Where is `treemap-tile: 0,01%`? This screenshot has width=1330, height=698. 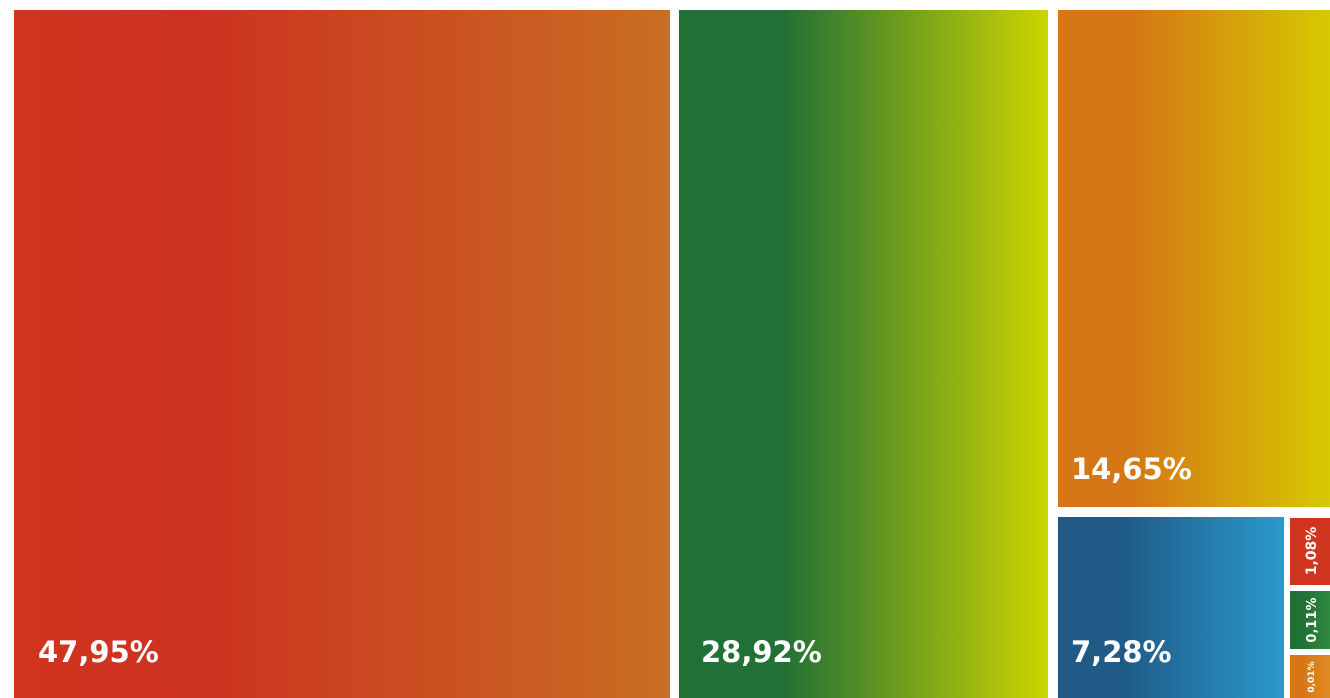
treemap-tile: 0,01% is located at coordinates (1310, 676).